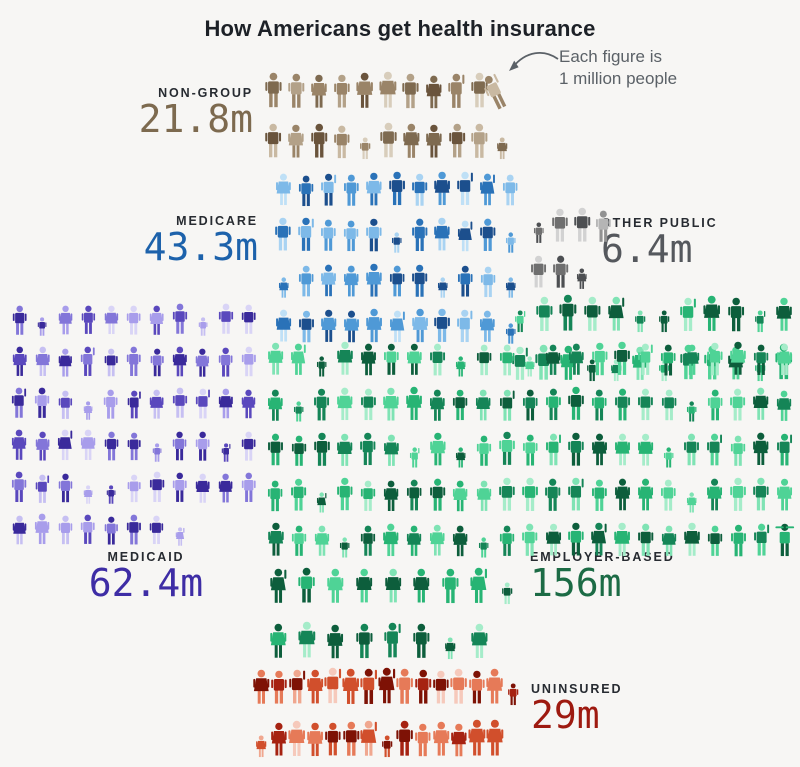 The height and width of the screenshot is (767, 800). What do you see at coordinates (400, 28) in the screenshot?
I see `chart-title: How Americans get health insurance` at bounding box center [400, 28].